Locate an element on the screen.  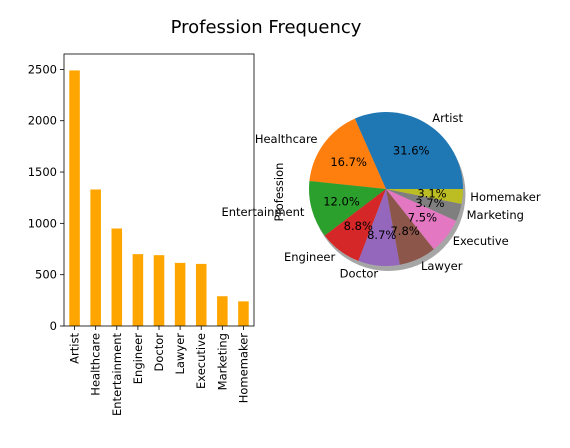
wedge-artist is located at coordinates (408, 150).